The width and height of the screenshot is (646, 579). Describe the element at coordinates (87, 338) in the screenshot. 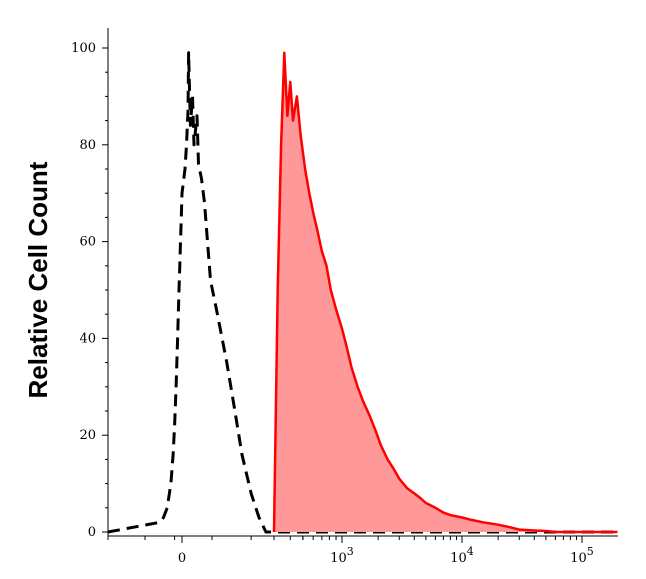

I see `y-tick-label: 40` at that location.